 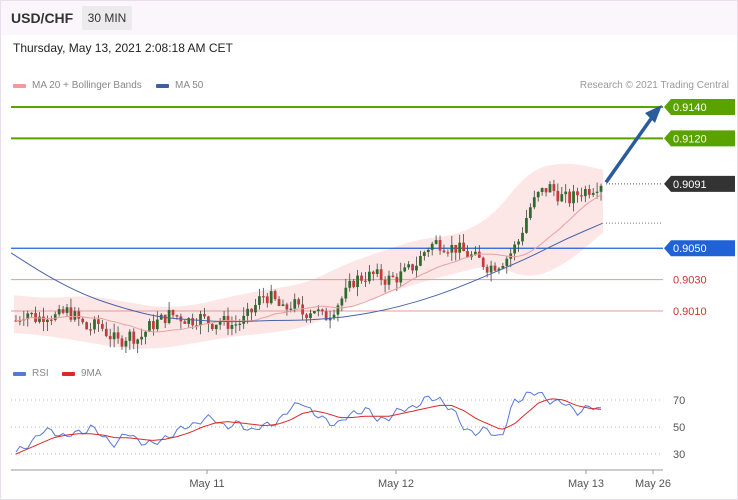 I want to click on rsi-line, so click(x=308, y=422).